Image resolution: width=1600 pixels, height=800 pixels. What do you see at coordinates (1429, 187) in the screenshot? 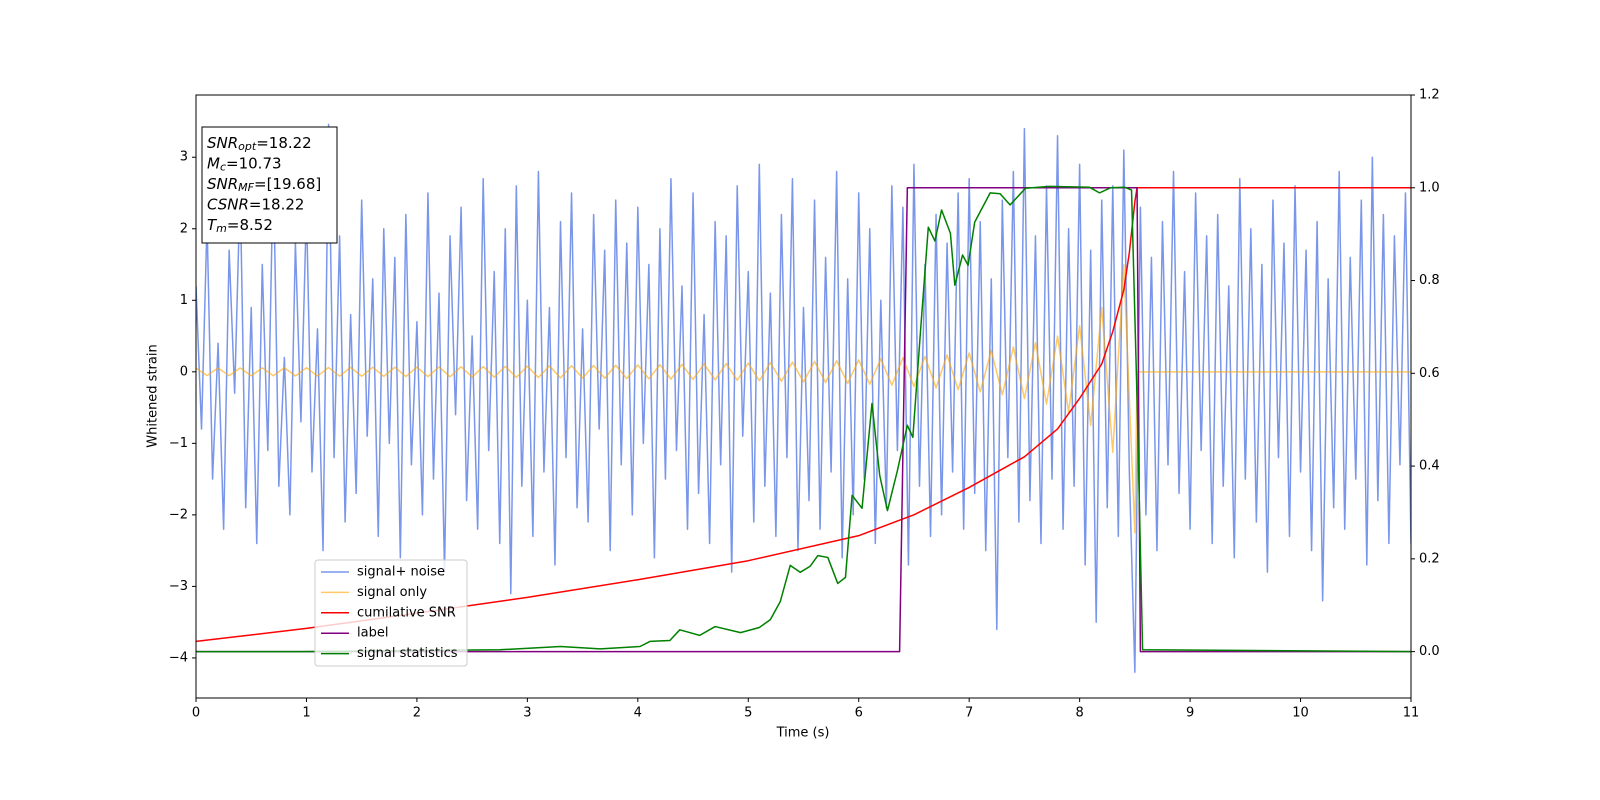
I see `y2-tick-label: 1.0` at bounding box center [1429, 187].